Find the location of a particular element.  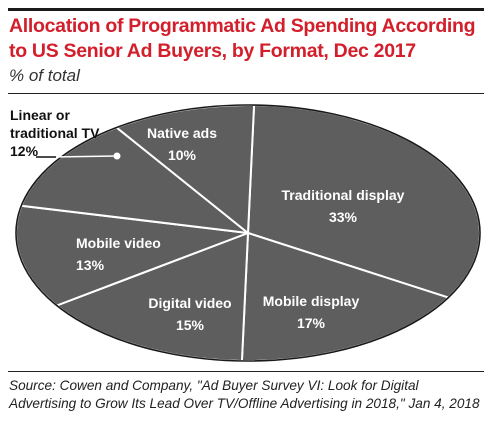

slice-label-linear-or-traditional-tv: Linear or traditional TV 12% is located at coordinates (55, 133).